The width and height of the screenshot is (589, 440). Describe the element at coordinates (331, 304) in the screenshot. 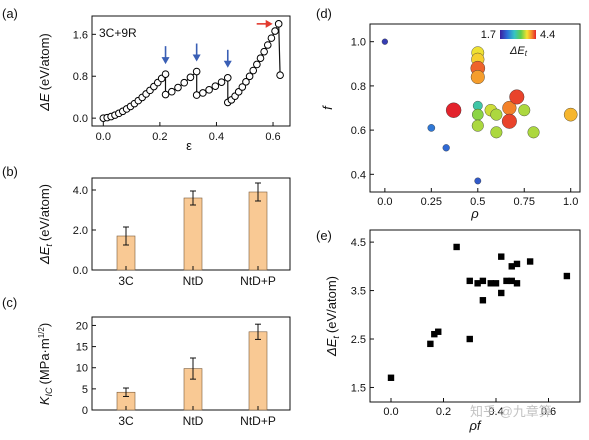

I see `panel-e-y-label-unit: (eV/atom)` at that location.